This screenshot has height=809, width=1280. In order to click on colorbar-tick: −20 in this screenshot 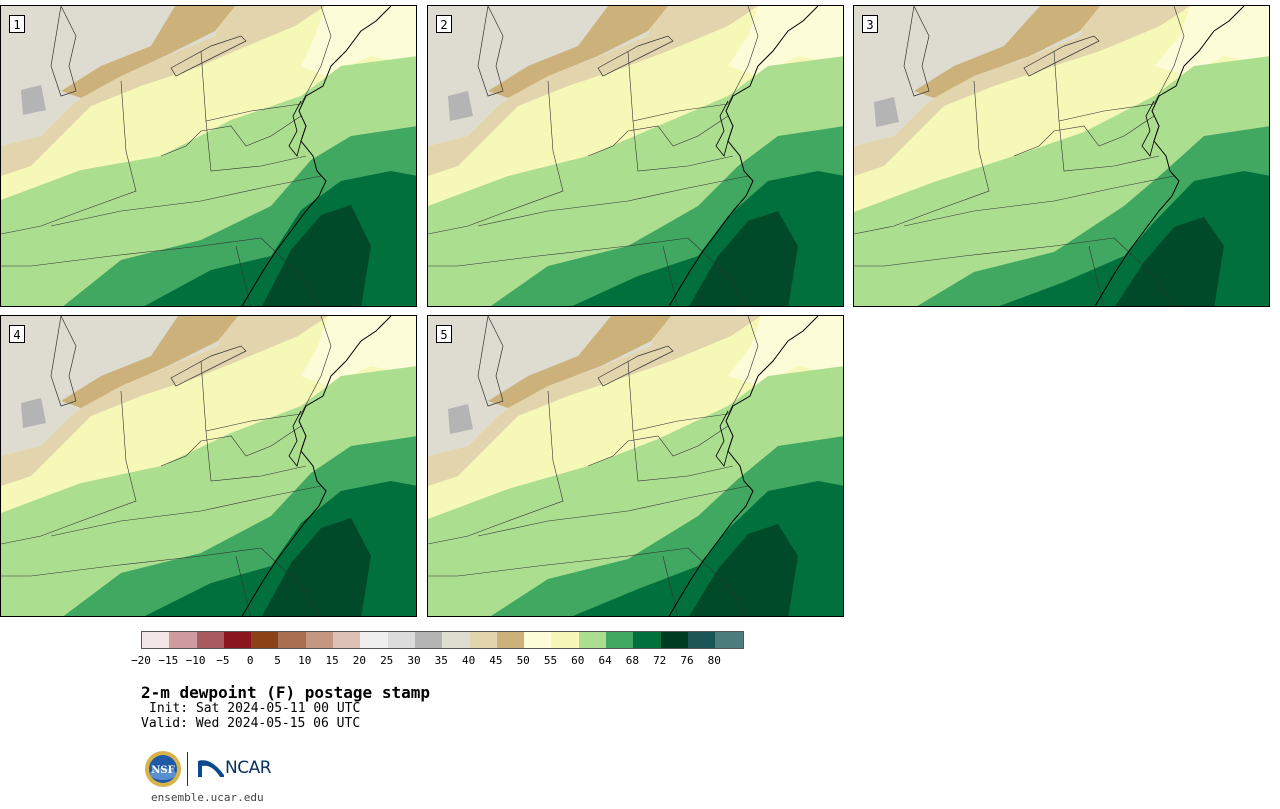, I will do `click(141, 660)`.